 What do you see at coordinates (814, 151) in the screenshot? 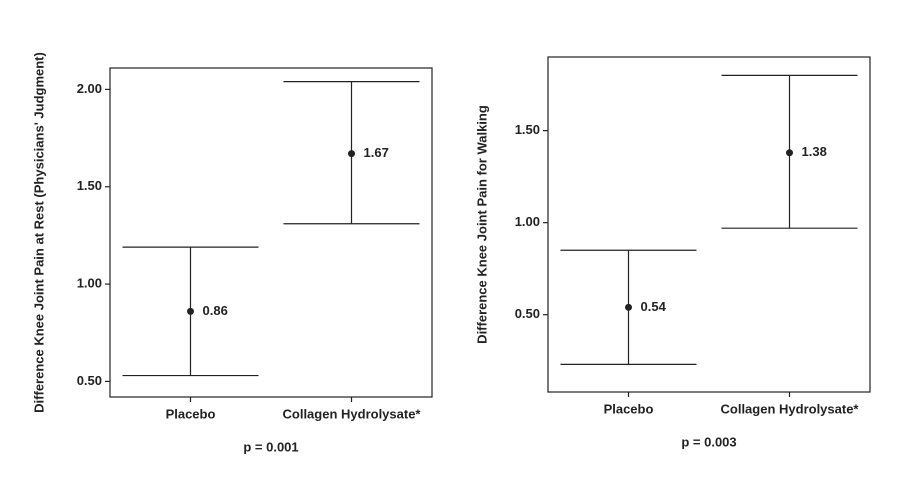
I see `data-label: 1.38` at bounding box center [814, 151].